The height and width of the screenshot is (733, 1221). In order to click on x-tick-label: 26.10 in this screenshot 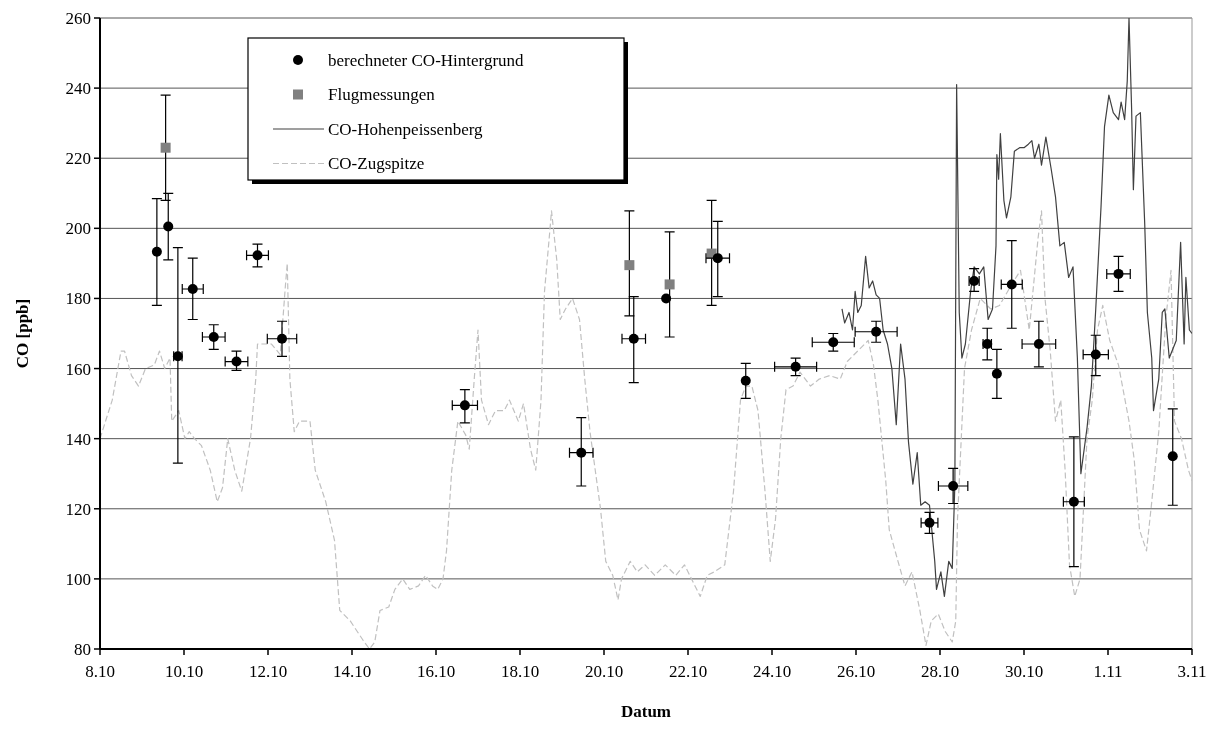, I will do `click(856, 671)`.